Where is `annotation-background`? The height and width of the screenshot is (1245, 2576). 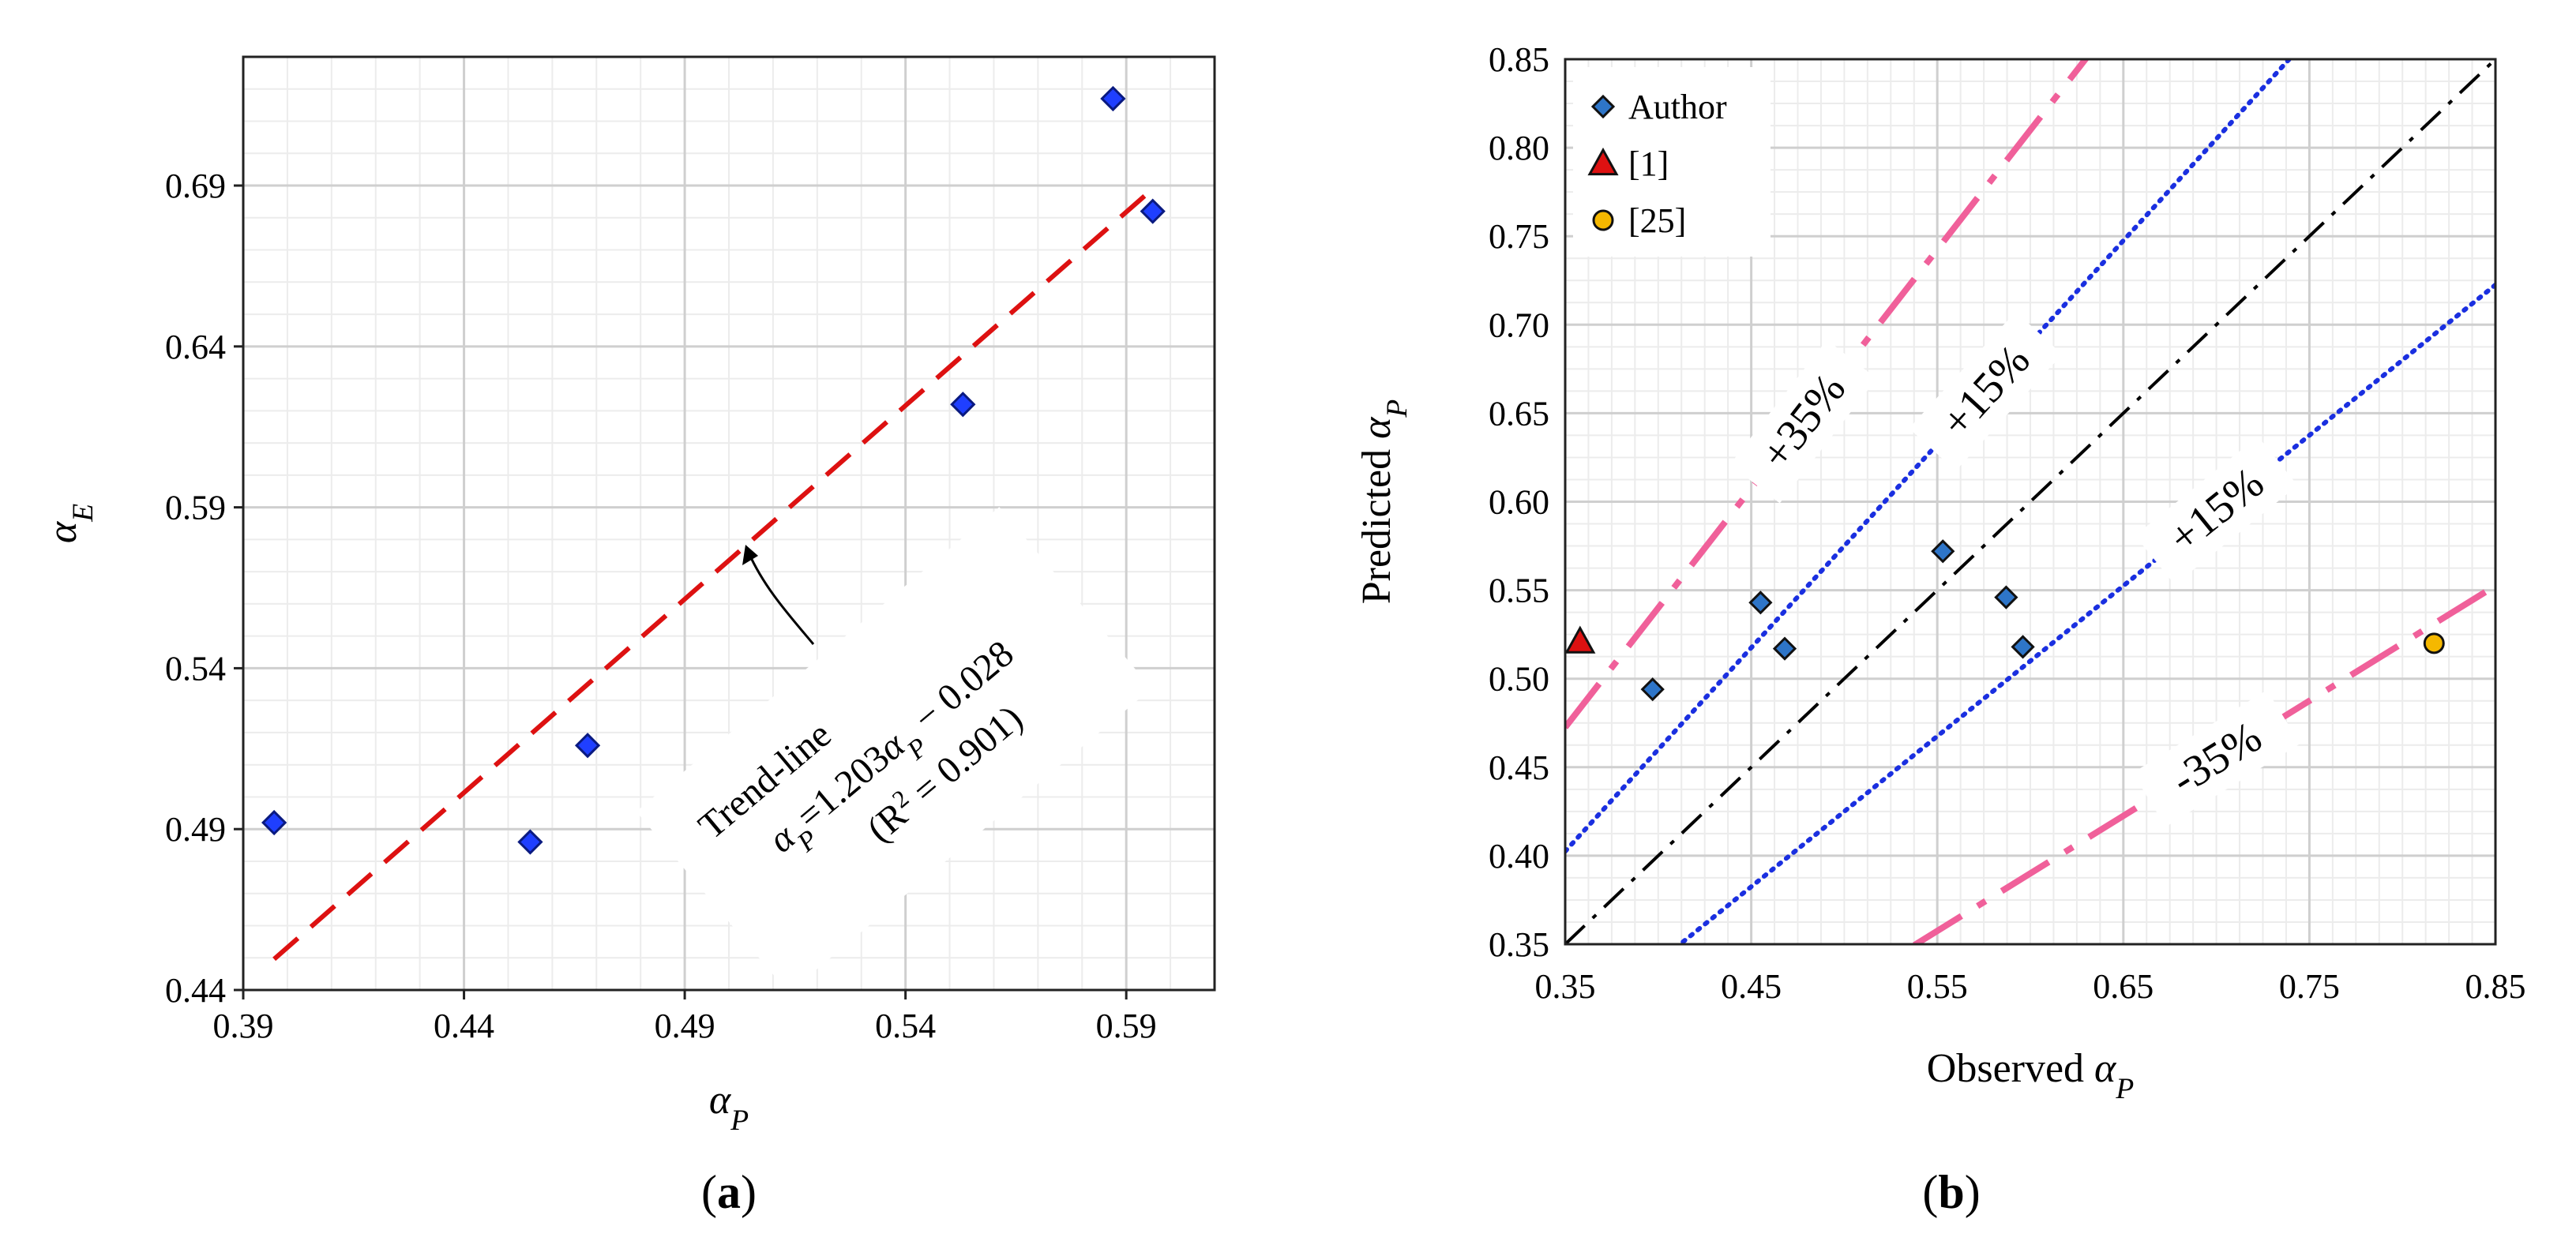 annotation-background is located at coordinates (894, 750).